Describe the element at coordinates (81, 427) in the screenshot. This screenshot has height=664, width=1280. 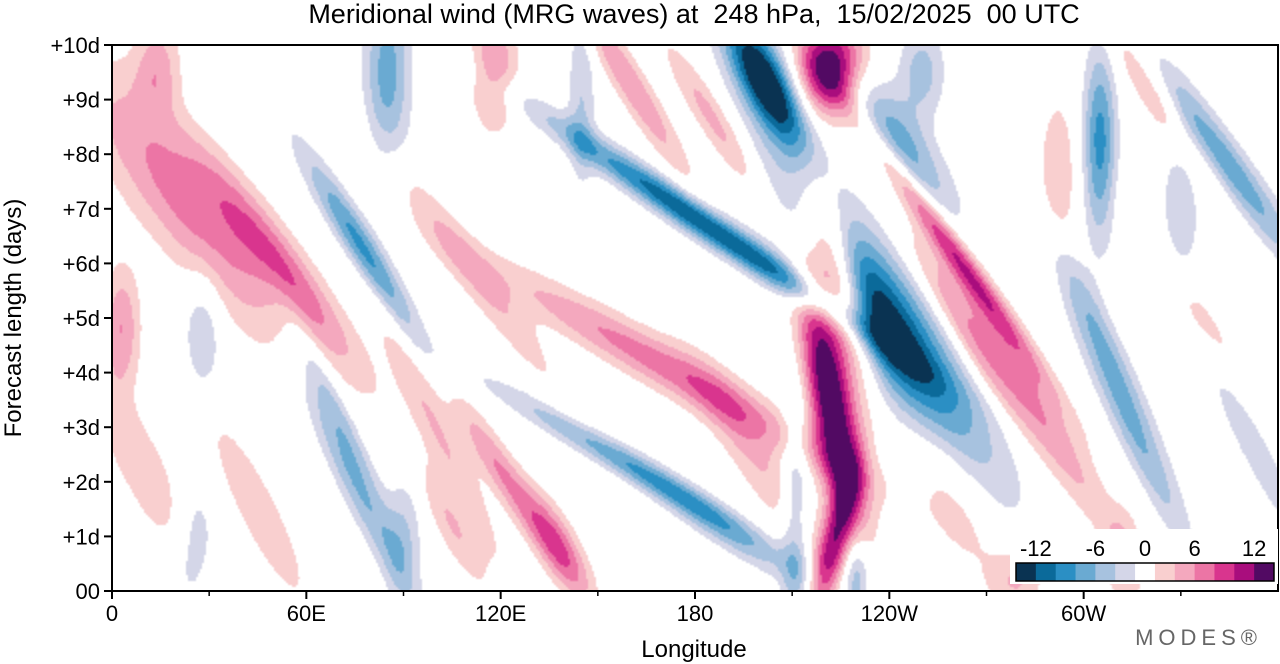
I see `y-tick-label: +3d` at that location.